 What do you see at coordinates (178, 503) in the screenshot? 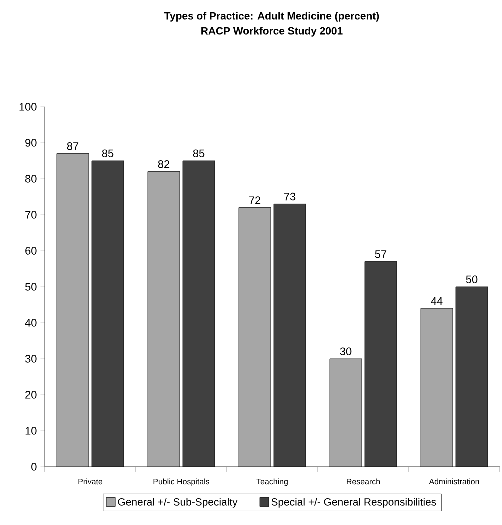
I see `legend-label: General +/- Sub-Specialty` at bounding box center [178, 503].